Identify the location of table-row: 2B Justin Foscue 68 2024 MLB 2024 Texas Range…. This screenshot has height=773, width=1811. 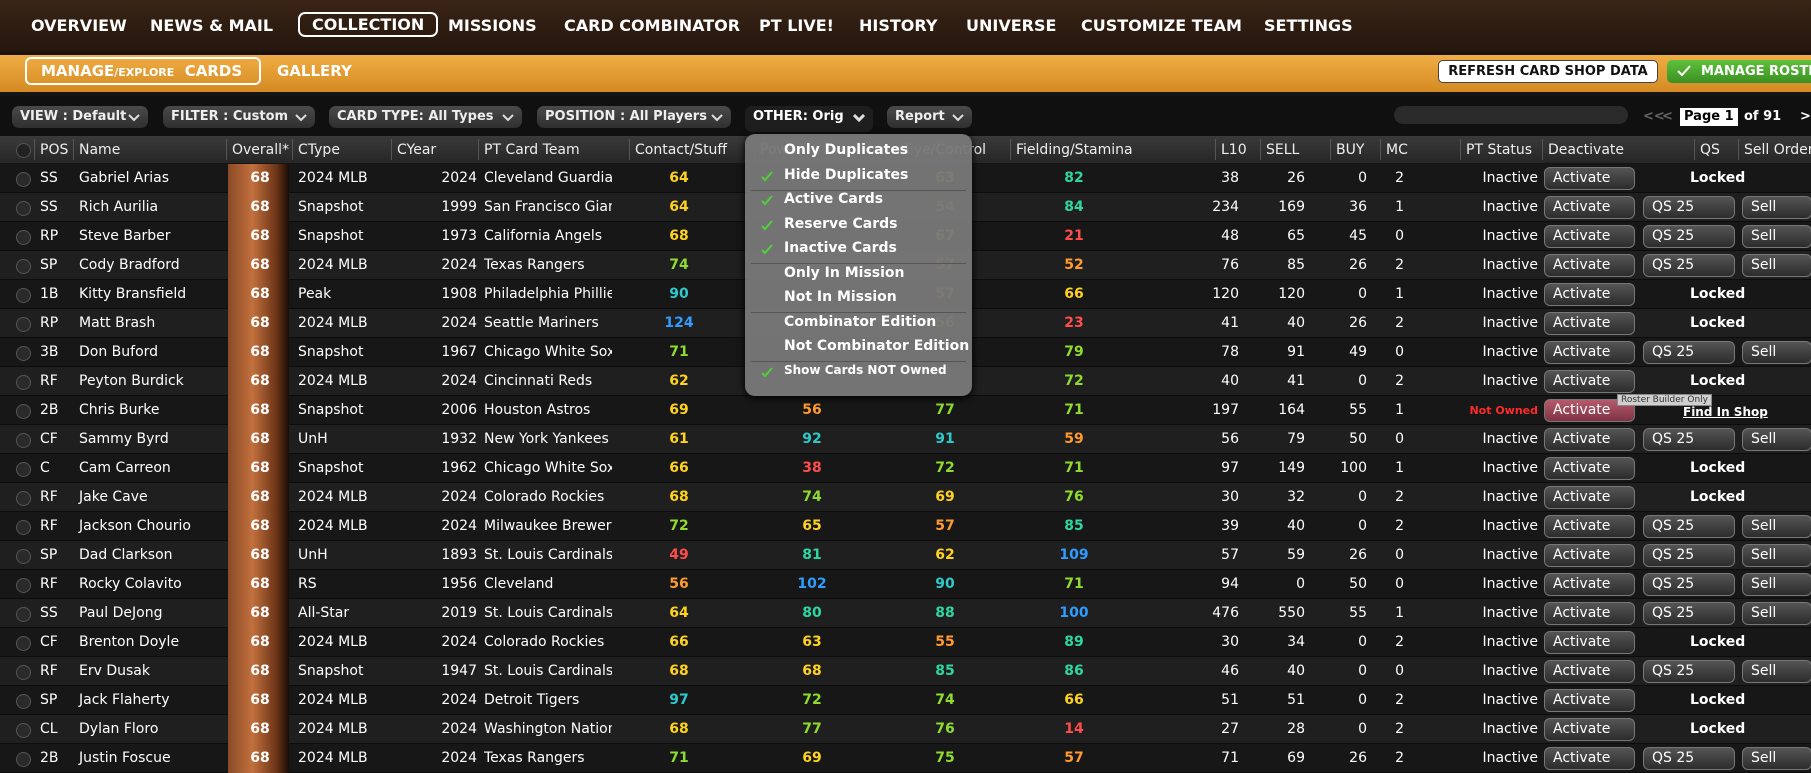
(905, 758).